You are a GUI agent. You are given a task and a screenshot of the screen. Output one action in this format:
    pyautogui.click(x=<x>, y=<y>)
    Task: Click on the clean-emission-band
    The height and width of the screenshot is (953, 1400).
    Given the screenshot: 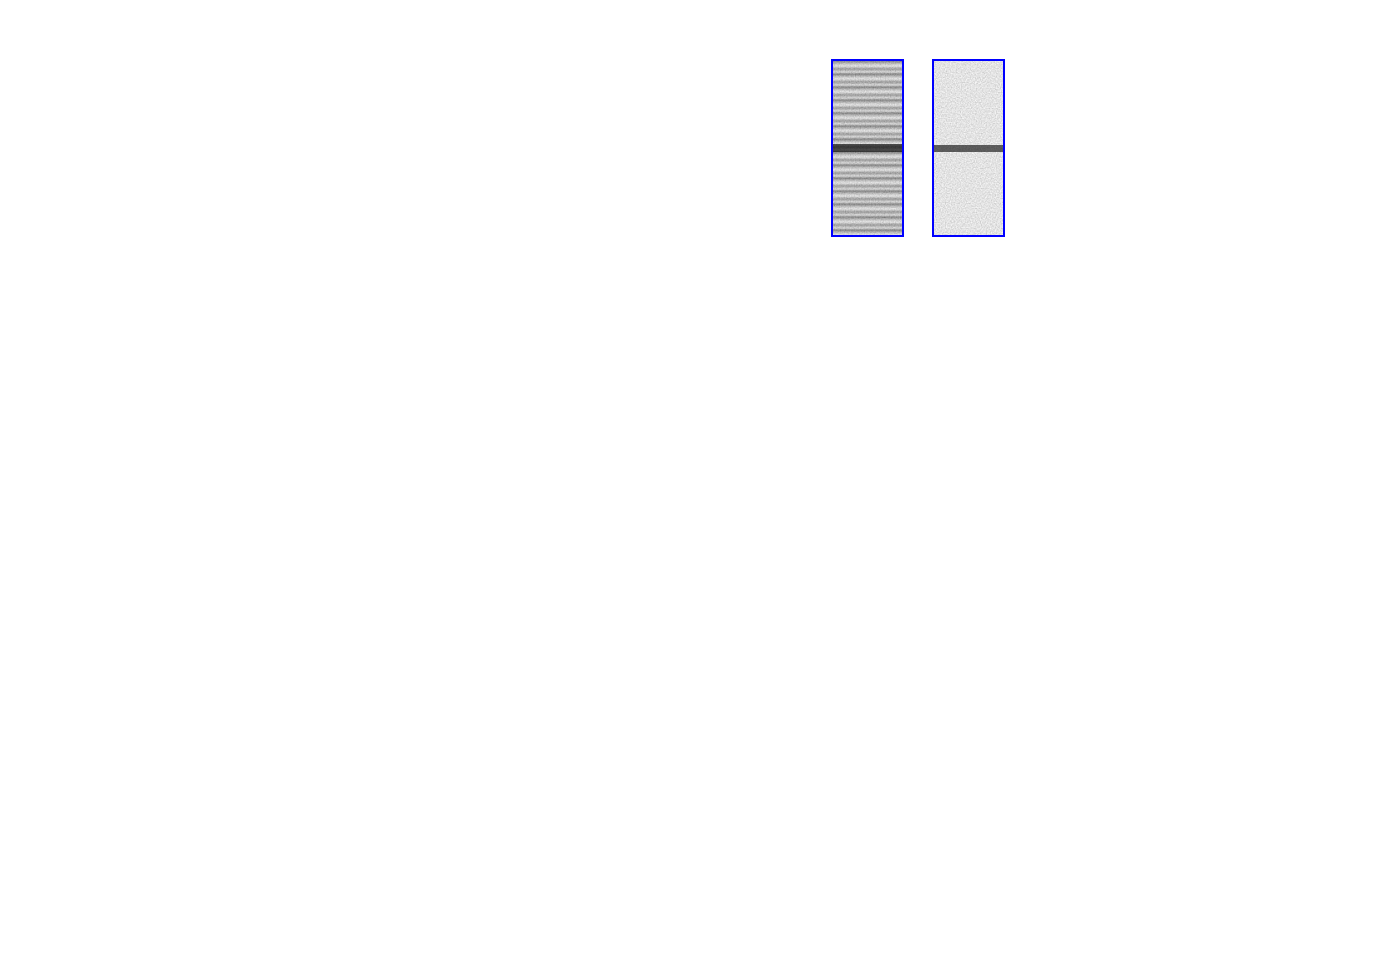 What is the action you would take?
    pyautogui.click(x=968, y=148)
    